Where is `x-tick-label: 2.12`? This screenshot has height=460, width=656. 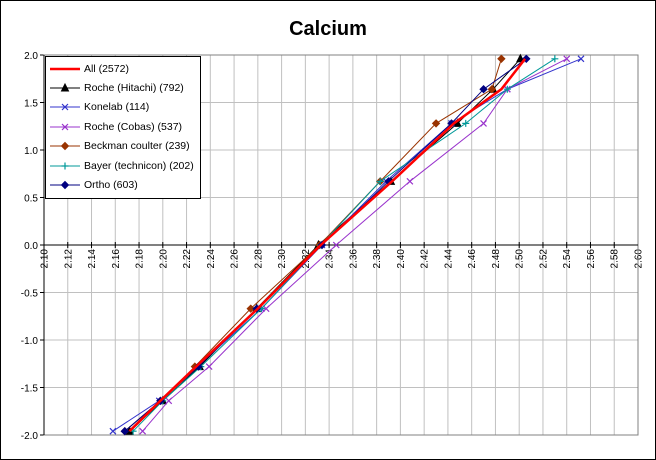
x-tick-label: 2.12 is located at coordinates (68, 259).